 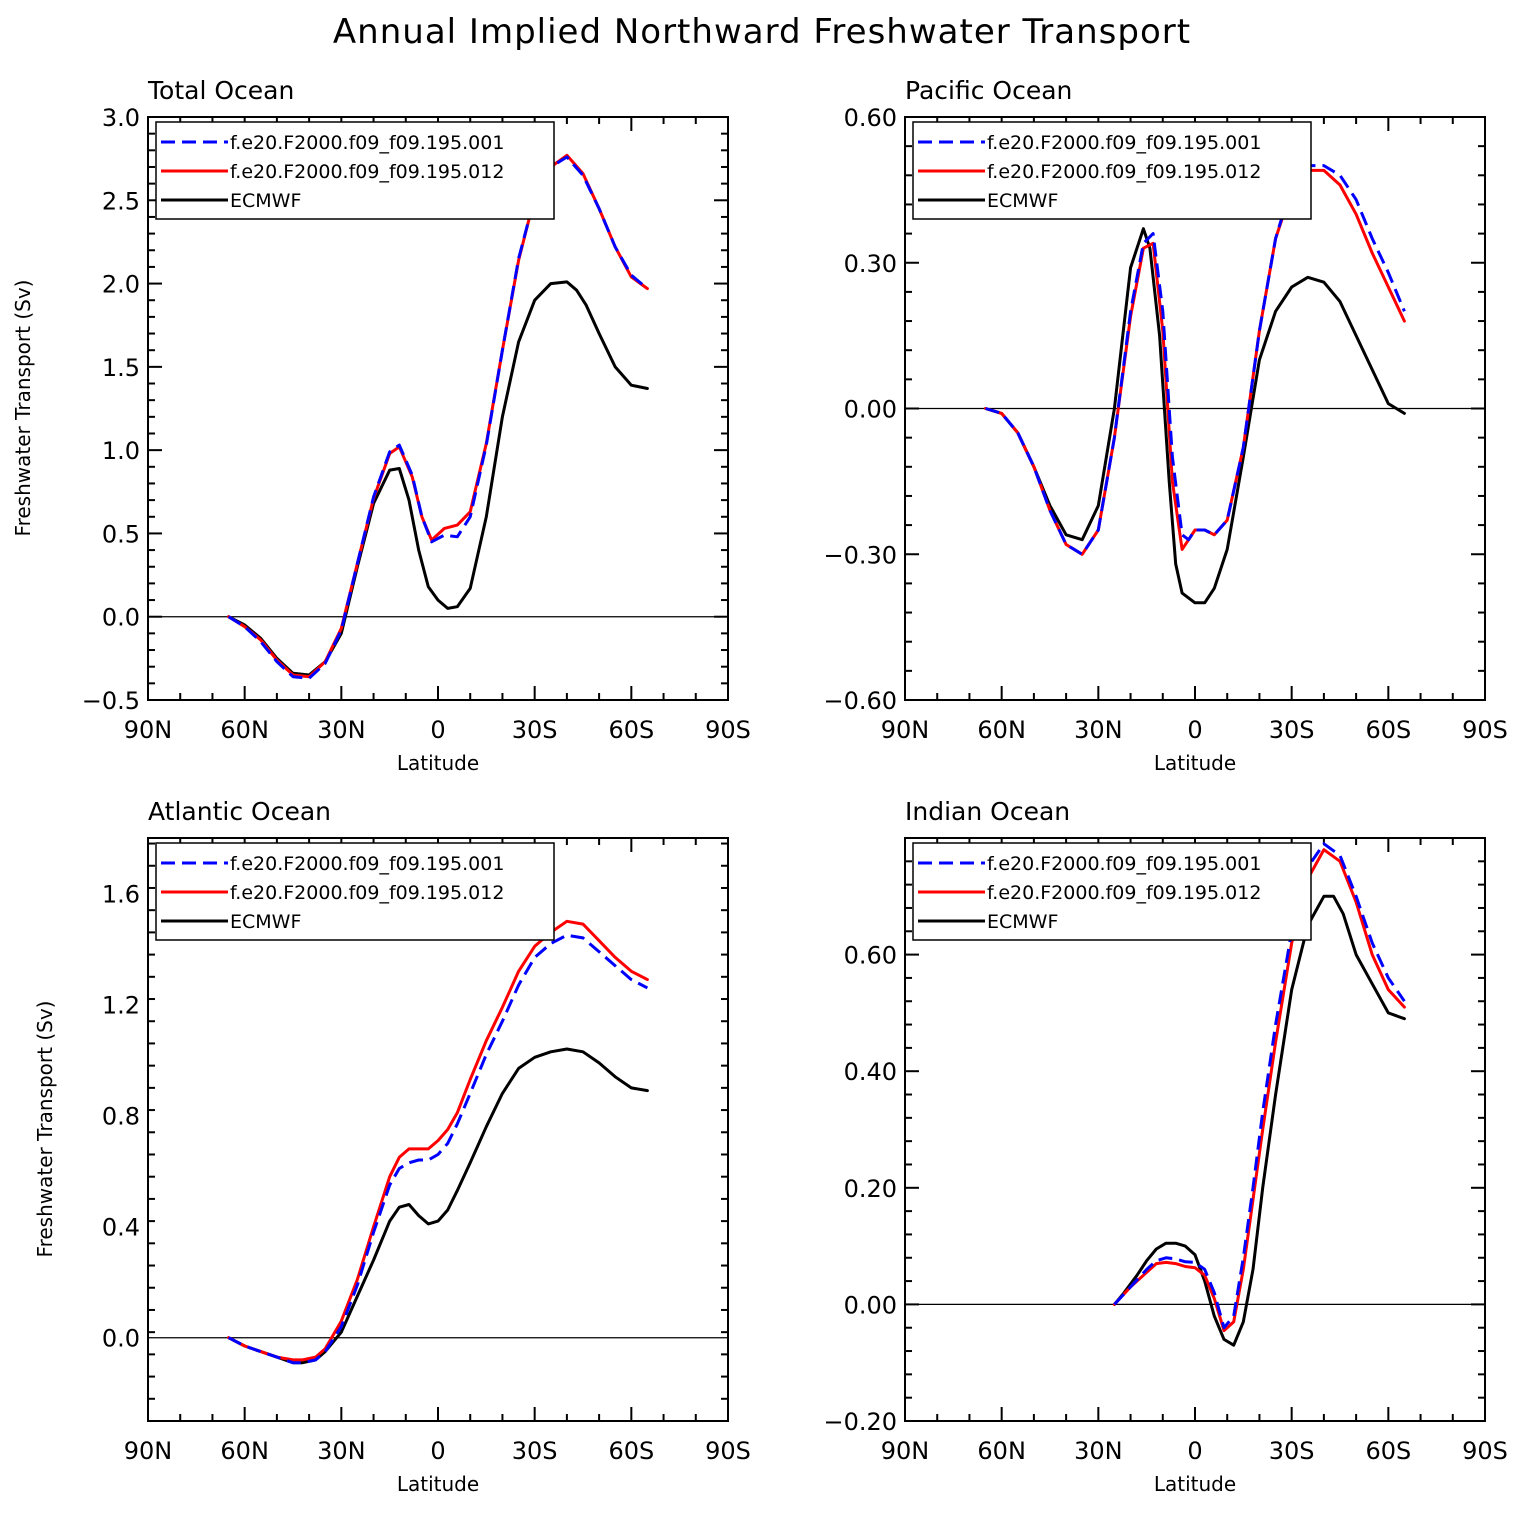 I want to click on y-tick-label: 1.5, so click(x=121, y=368).